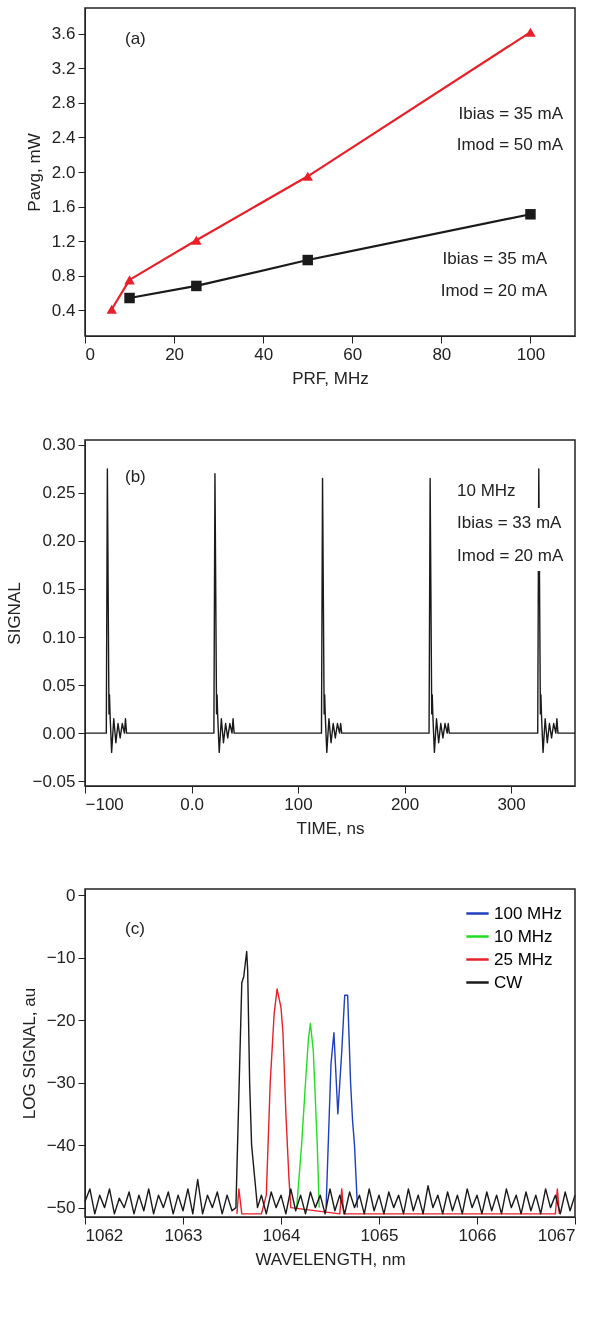 The width and height of the screenshot is (605, 1320). What do you see at coordinates (61, 1020) in the screenshot?
I see `y-tick-label: −20` at bounding box center [61, 1020].